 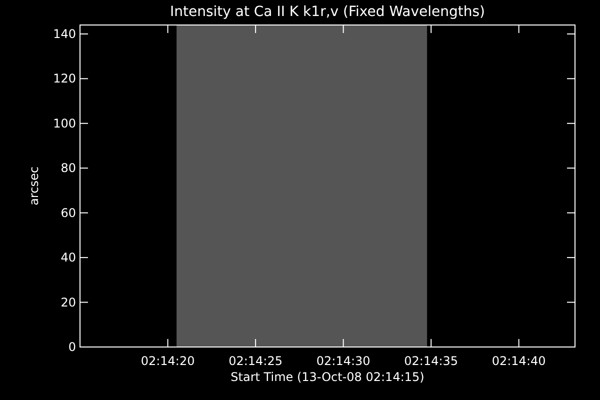 I want to click on y-tick-label: 80, so click(x=68, y=168).